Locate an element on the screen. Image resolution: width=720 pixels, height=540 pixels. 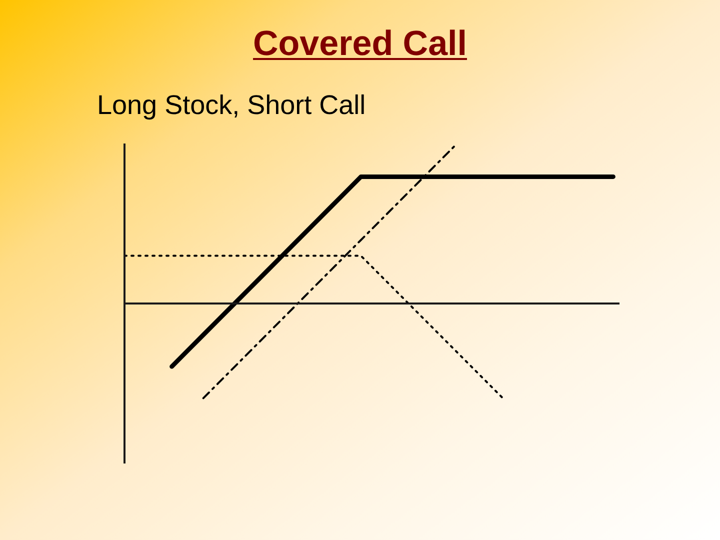
chart-title: Covered Call is located at coordinates (360, 43).